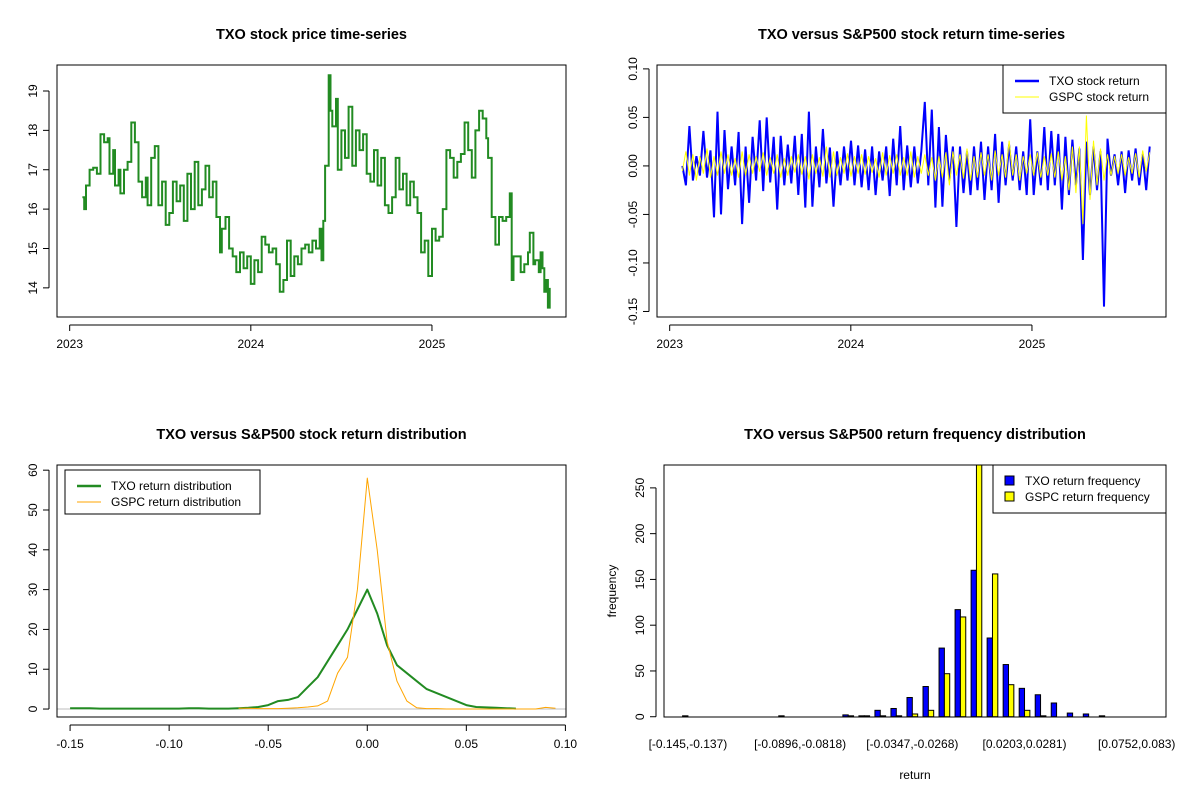 This screenshot has height=800, width=1200. Describe the element at coordinates (640, 533) in the screenshot. I see `y-tick-label: 200` at that location.